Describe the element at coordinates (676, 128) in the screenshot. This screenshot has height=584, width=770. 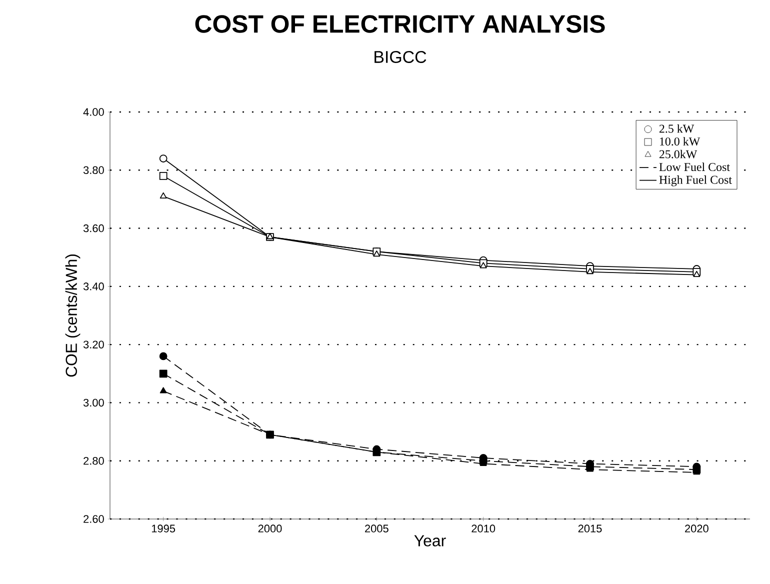
I see `legend-label: 2.5 kW` at that location.